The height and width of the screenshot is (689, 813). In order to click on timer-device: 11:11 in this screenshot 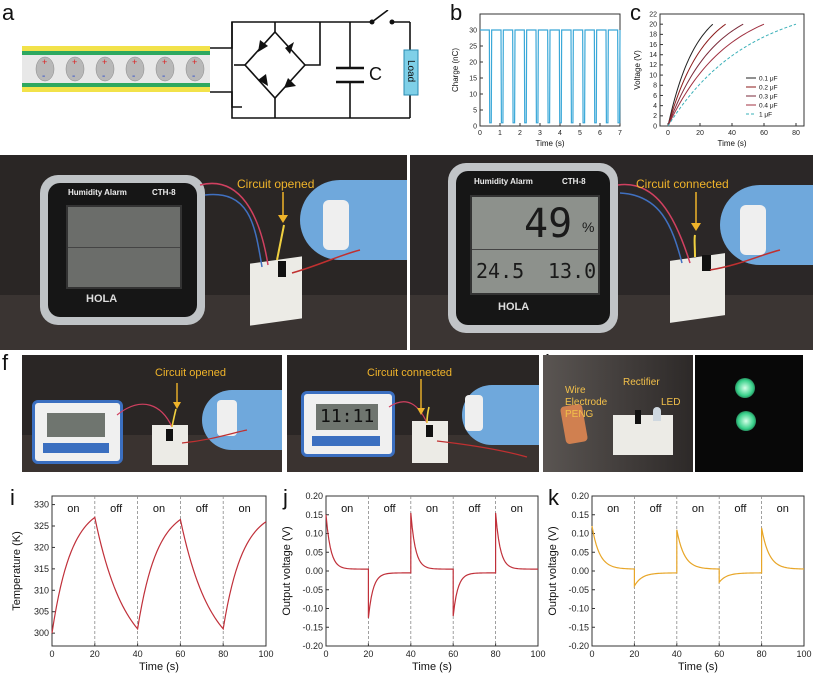, I will do `click(348, 424)`.